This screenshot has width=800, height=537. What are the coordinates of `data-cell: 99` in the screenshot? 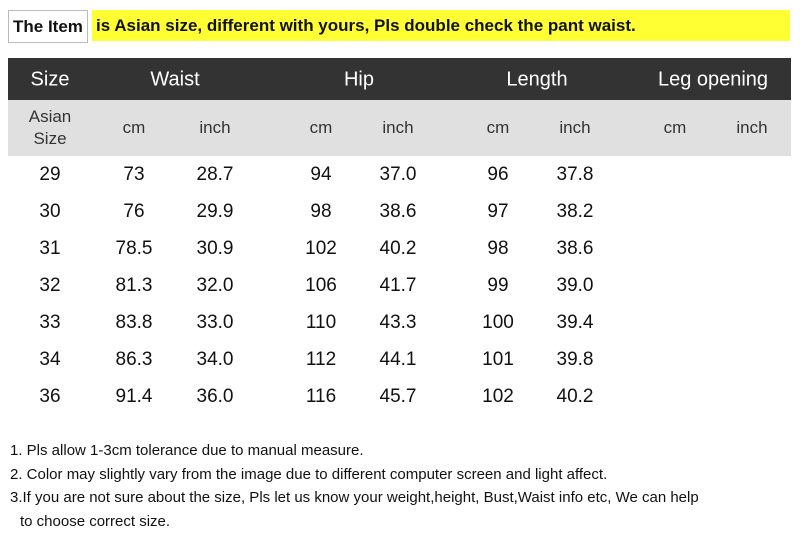 It's located at (498, 285).